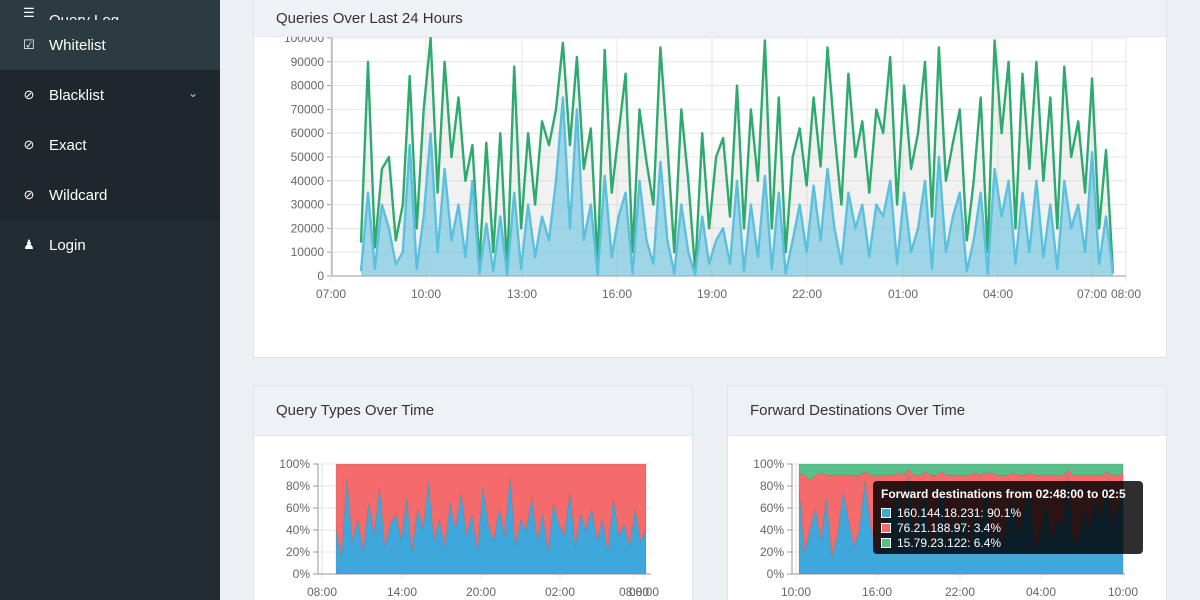 The image size is (1200, 600). What do you see at coordinates (77, 45) in the screenshot?
I see `sidebar-item-label: Whitelist` at bounding box center [77, 45].